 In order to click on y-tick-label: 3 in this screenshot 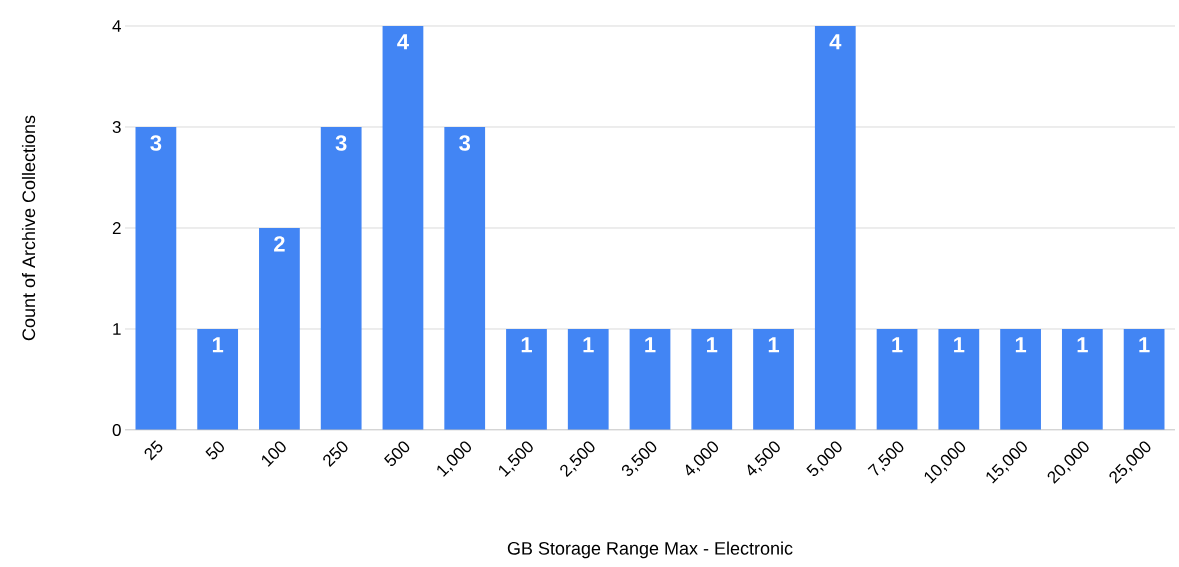, I will do `click(116, 127)`.